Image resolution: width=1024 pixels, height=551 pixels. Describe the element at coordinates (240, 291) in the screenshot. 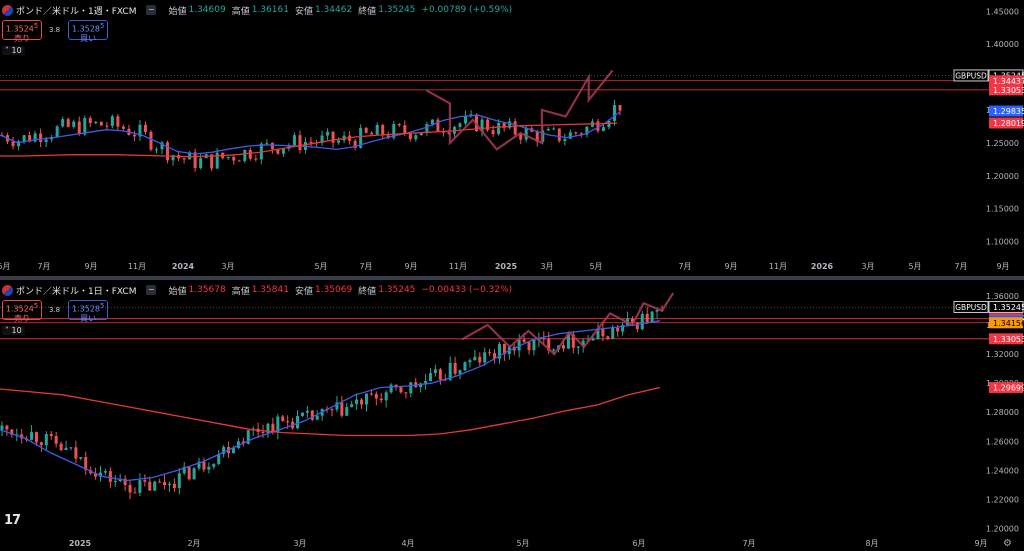

I see `high-label: 高値` at that location.